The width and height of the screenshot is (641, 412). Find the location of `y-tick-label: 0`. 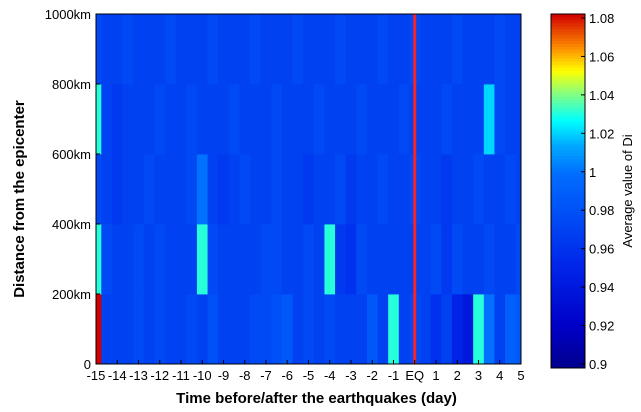

y-tick-label: 0 is located at coordinates (87, 364).